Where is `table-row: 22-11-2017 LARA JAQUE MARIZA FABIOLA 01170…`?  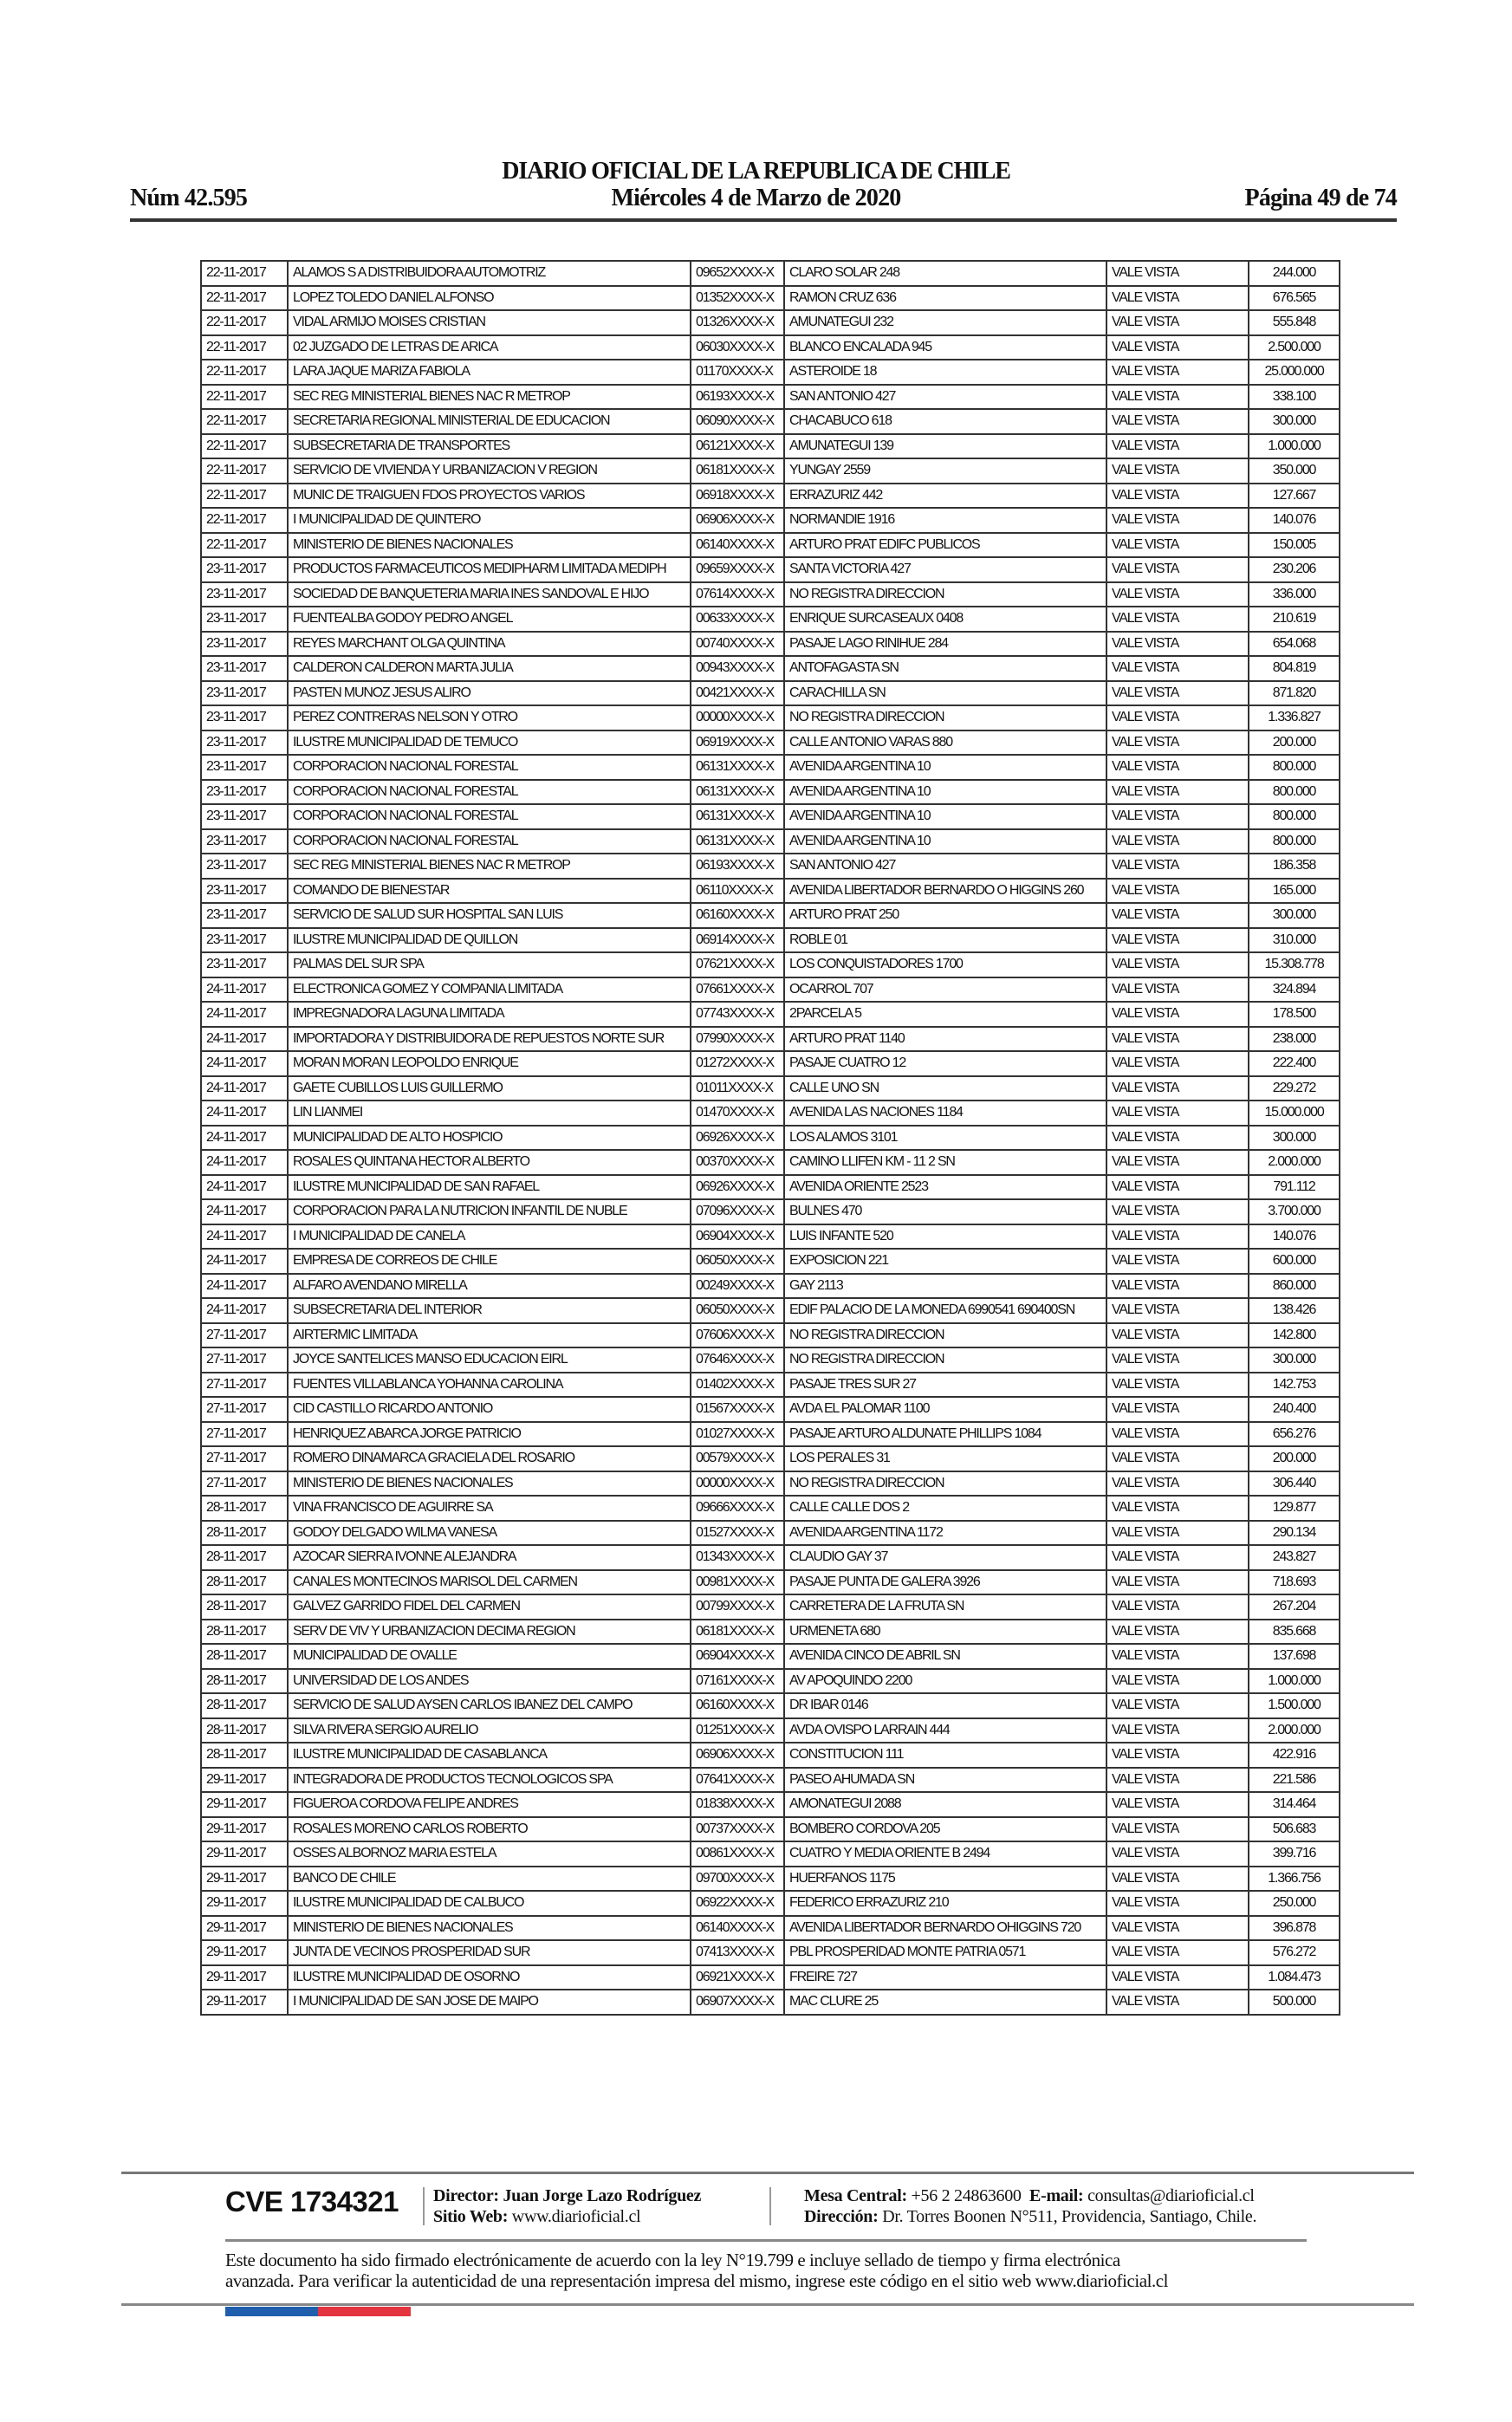
table-row: 22-11-2017 LARA JAQUE MARIZA FABIOLA 01170… is located at coordinates (770, 372).